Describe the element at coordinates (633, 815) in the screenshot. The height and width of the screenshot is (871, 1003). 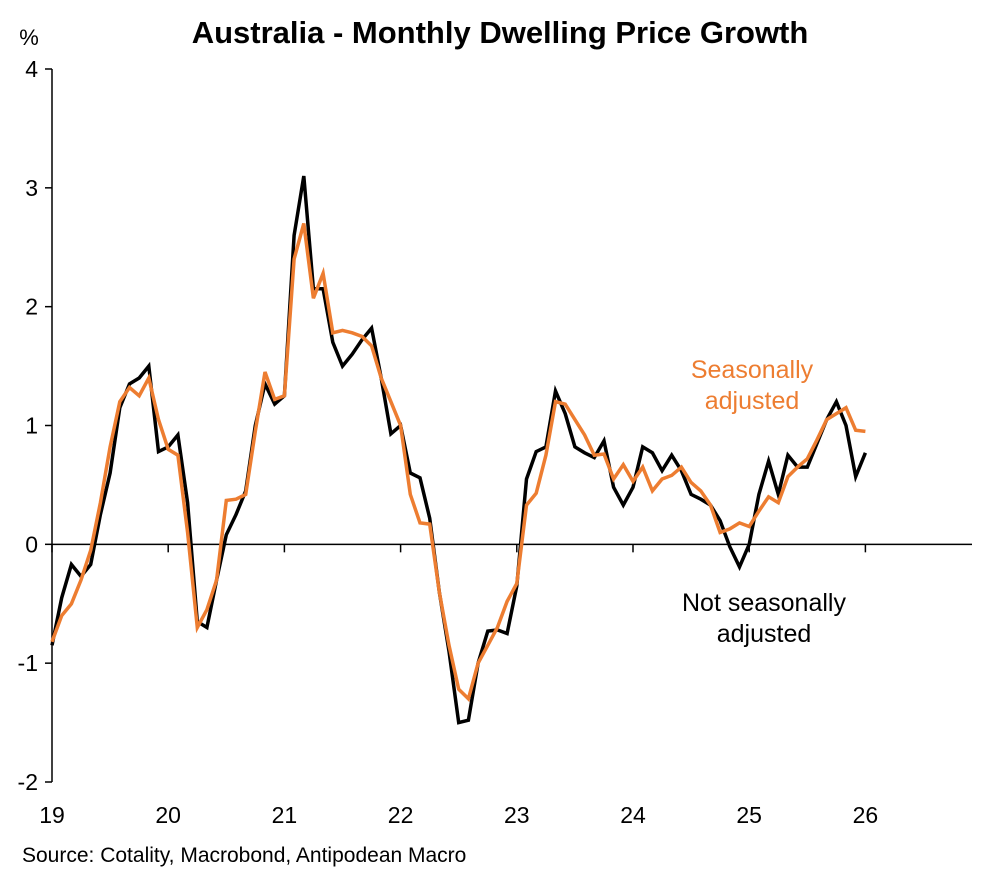
I see `x-tick-label: 24` at that location.